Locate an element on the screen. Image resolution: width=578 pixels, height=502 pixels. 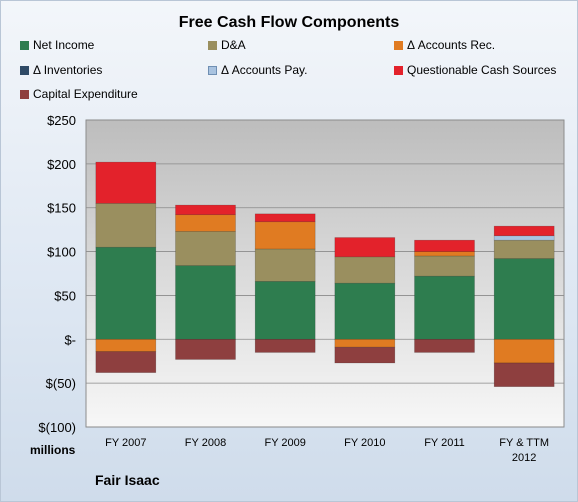
legend-label: Net Income is located at coordinates (64, 45).